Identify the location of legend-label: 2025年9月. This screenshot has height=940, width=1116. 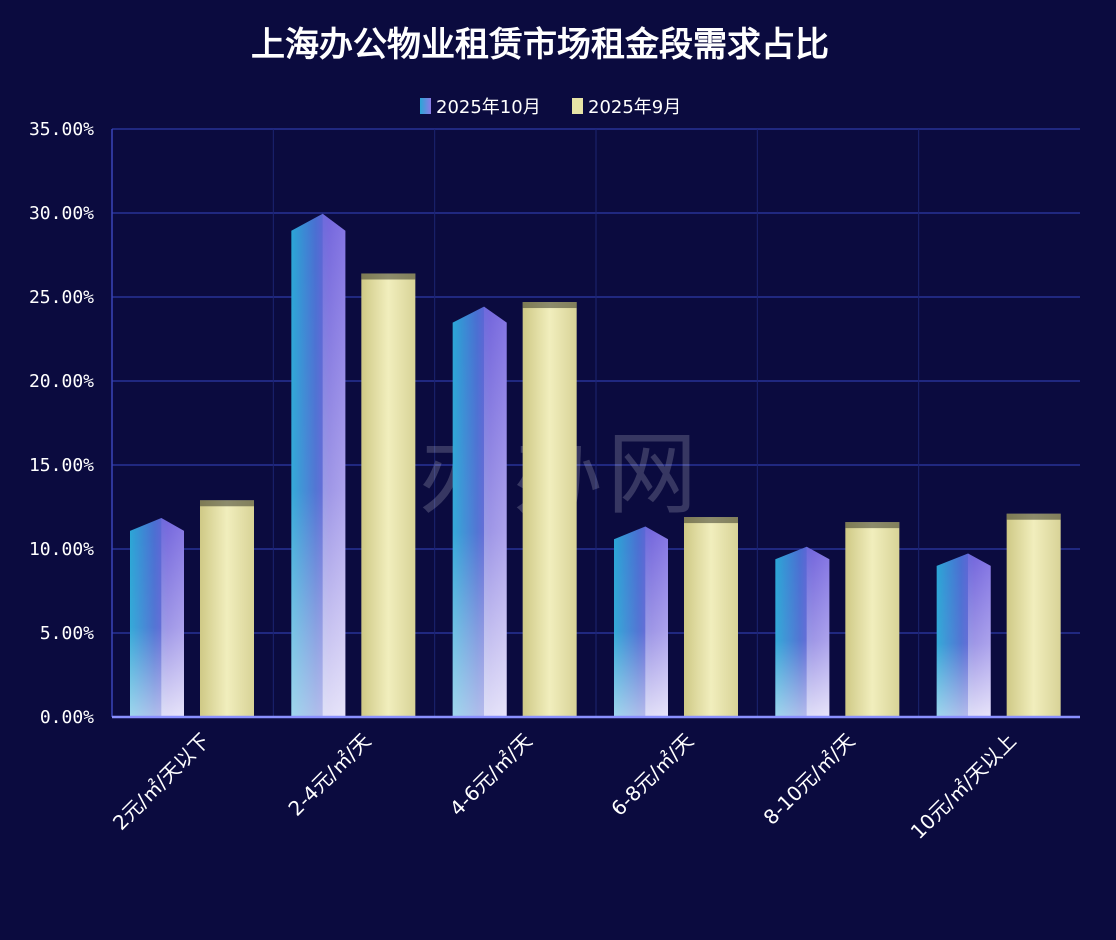
(634, 107).